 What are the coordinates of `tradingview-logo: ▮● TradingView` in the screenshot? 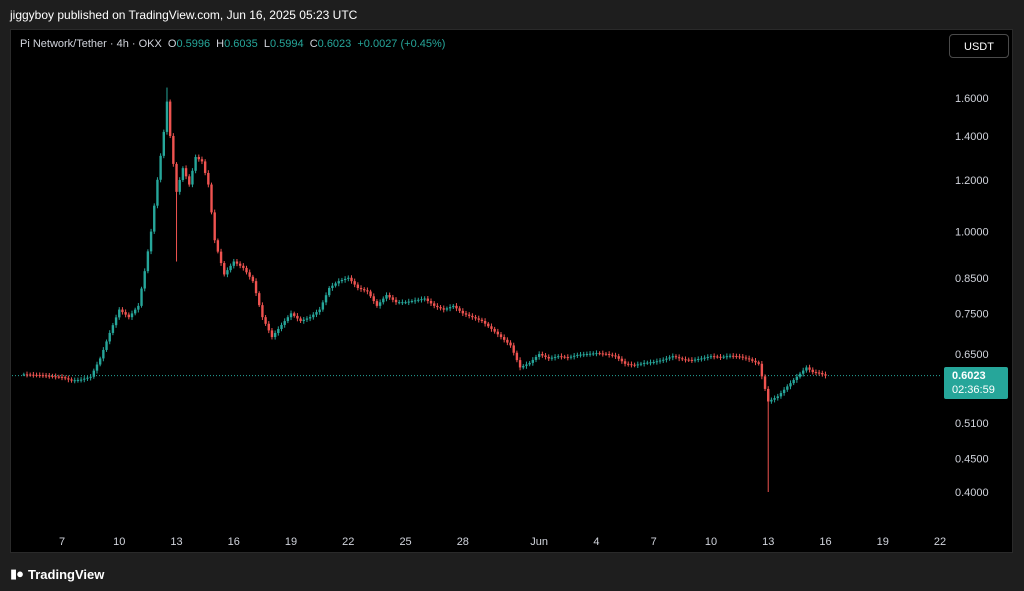 It's located at (57, 574).